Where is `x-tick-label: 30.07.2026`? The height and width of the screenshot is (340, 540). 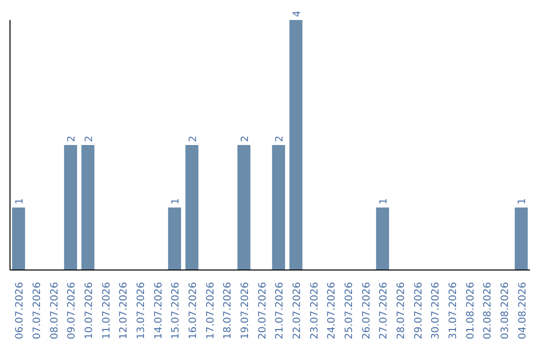
x-tick-label: 30.07.2026 is located at coordinates (436, 311).